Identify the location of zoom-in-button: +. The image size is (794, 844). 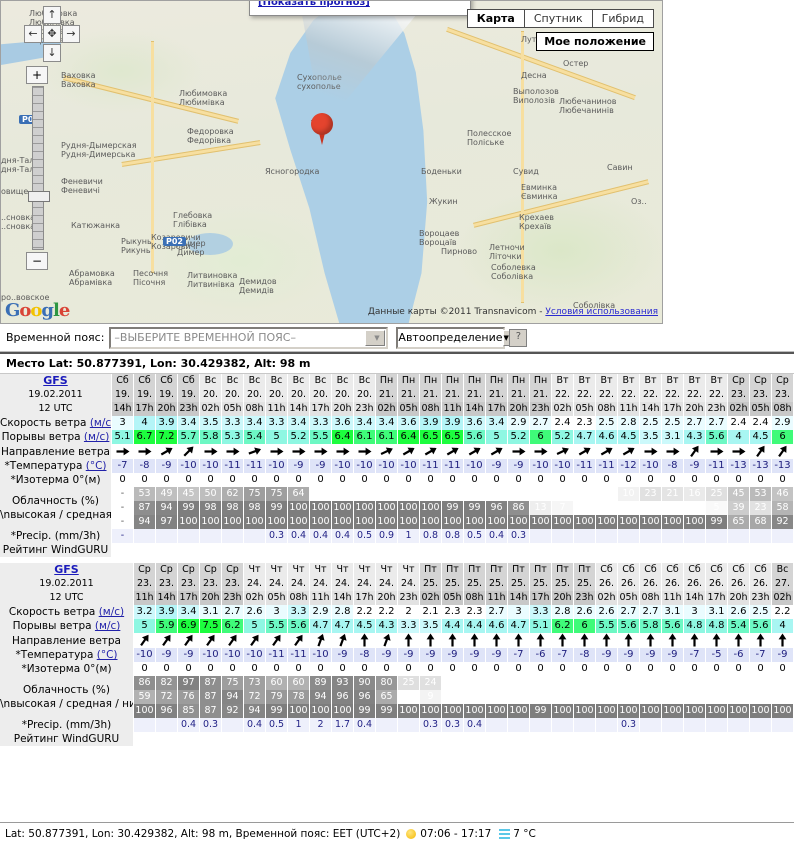
(37, 75).